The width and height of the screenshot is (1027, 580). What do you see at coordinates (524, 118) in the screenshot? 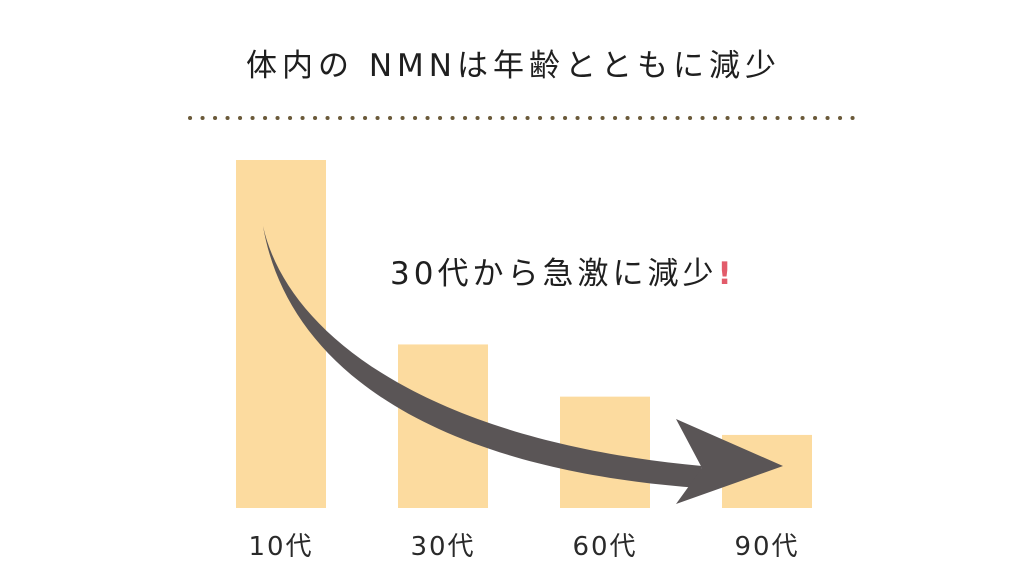
I see `dotted-divider` at bounding box center [524, 118].